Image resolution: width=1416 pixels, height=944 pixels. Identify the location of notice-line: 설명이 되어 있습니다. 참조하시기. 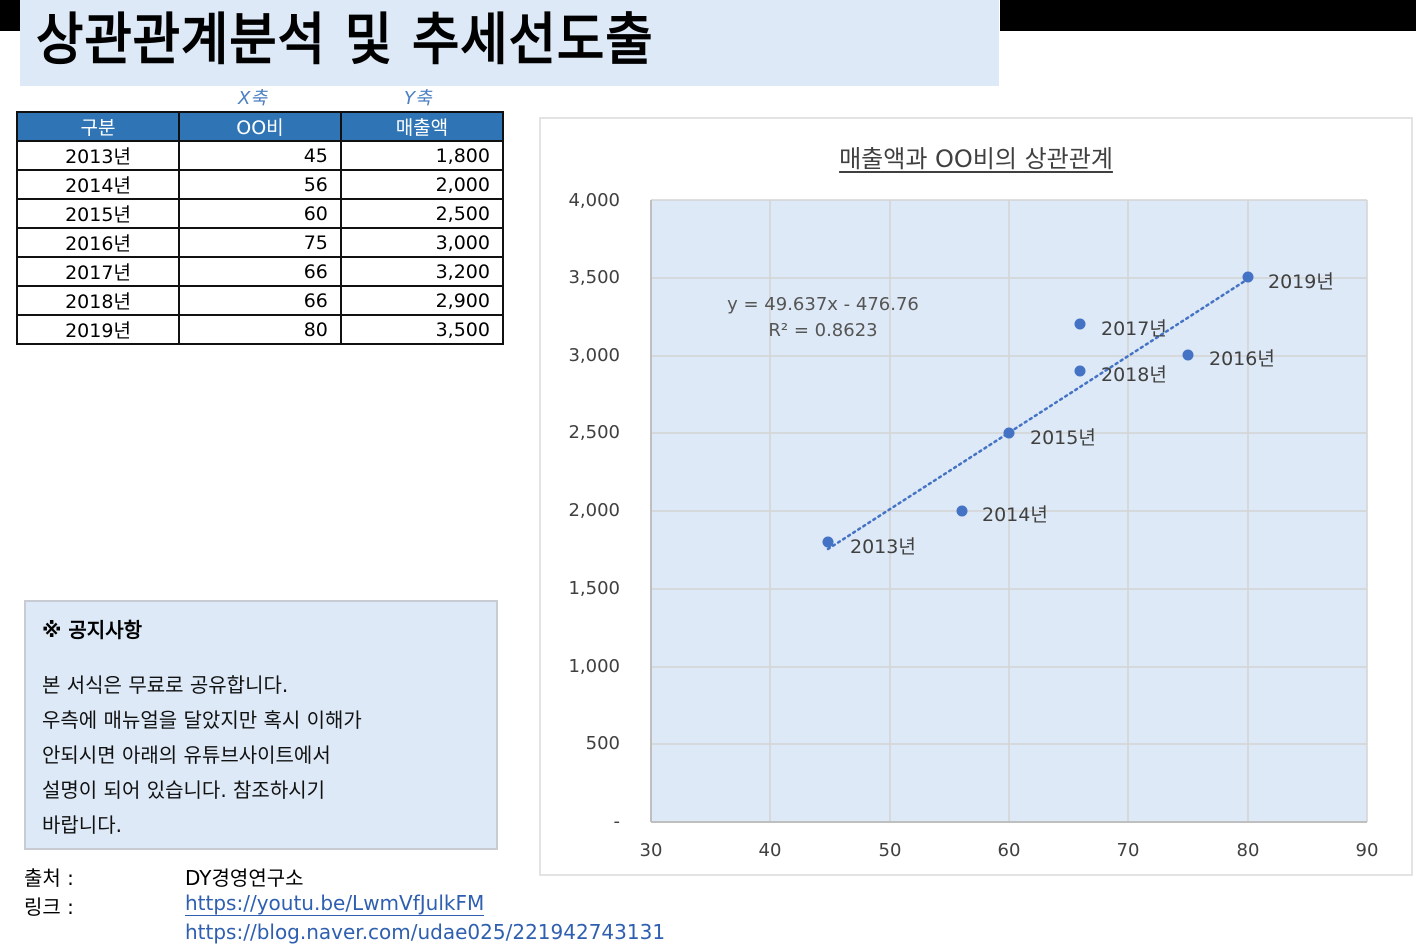
(184, 790).